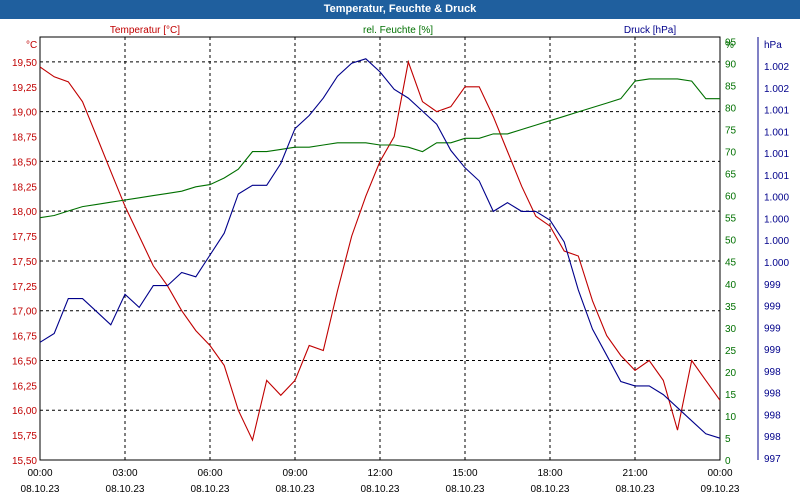 This screenshot has width=800, height=500. Describe the element at coordinates (124, 473) in the screenshot. I see `x-tick-time: 03:00` at that location.